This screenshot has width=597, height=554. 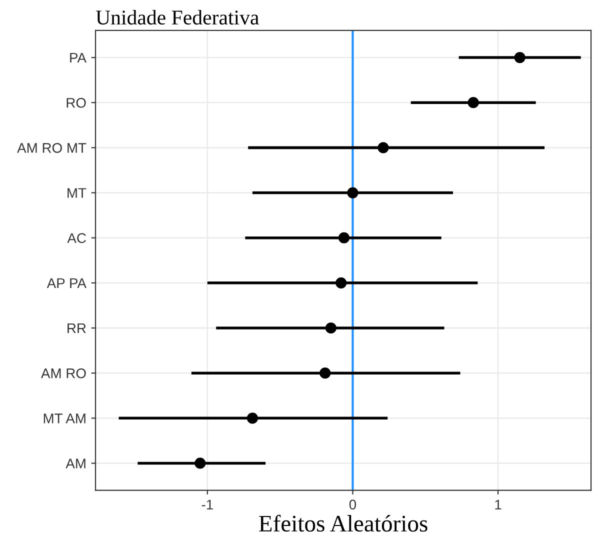 What do you see at coordinates (498, 505) in the screenshot?
I see `x-tick-label: 1` at bounding box center [498, 505].